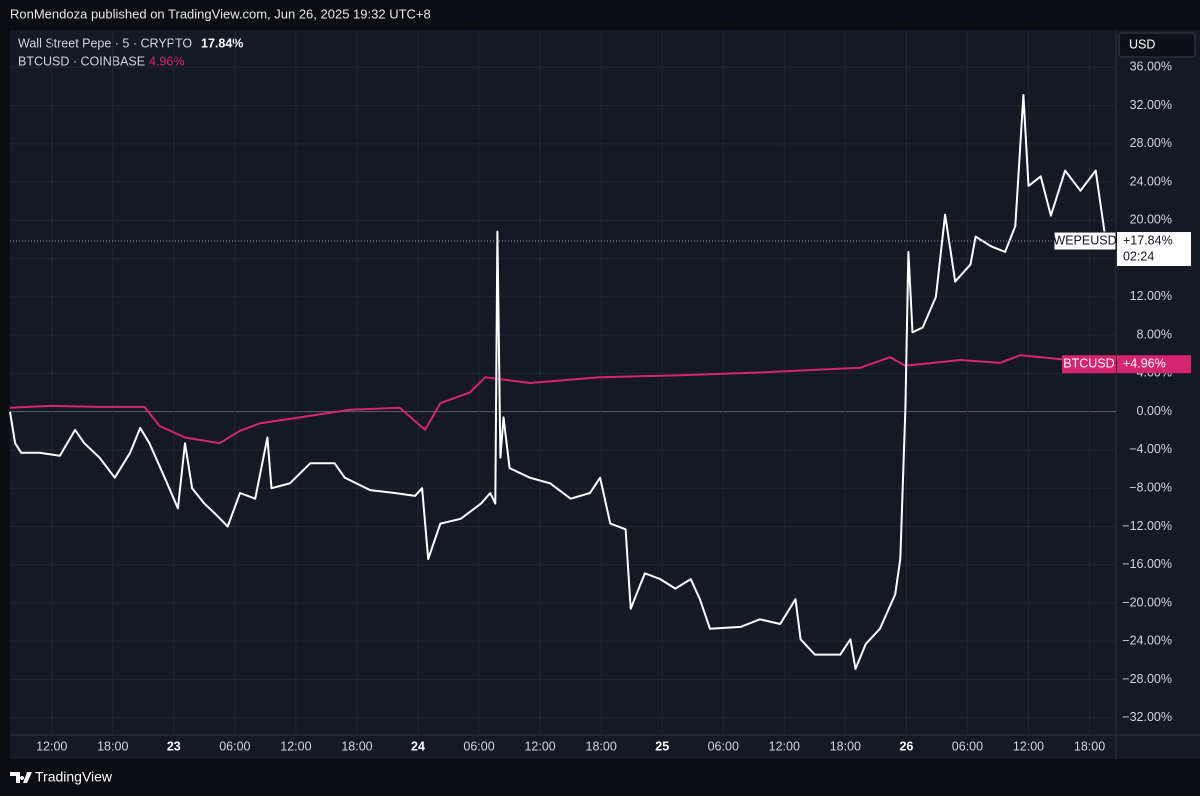 This screenshot has height=796, width=1200. I want to click on last-value-label: +4.96%, so click(1144, 364).